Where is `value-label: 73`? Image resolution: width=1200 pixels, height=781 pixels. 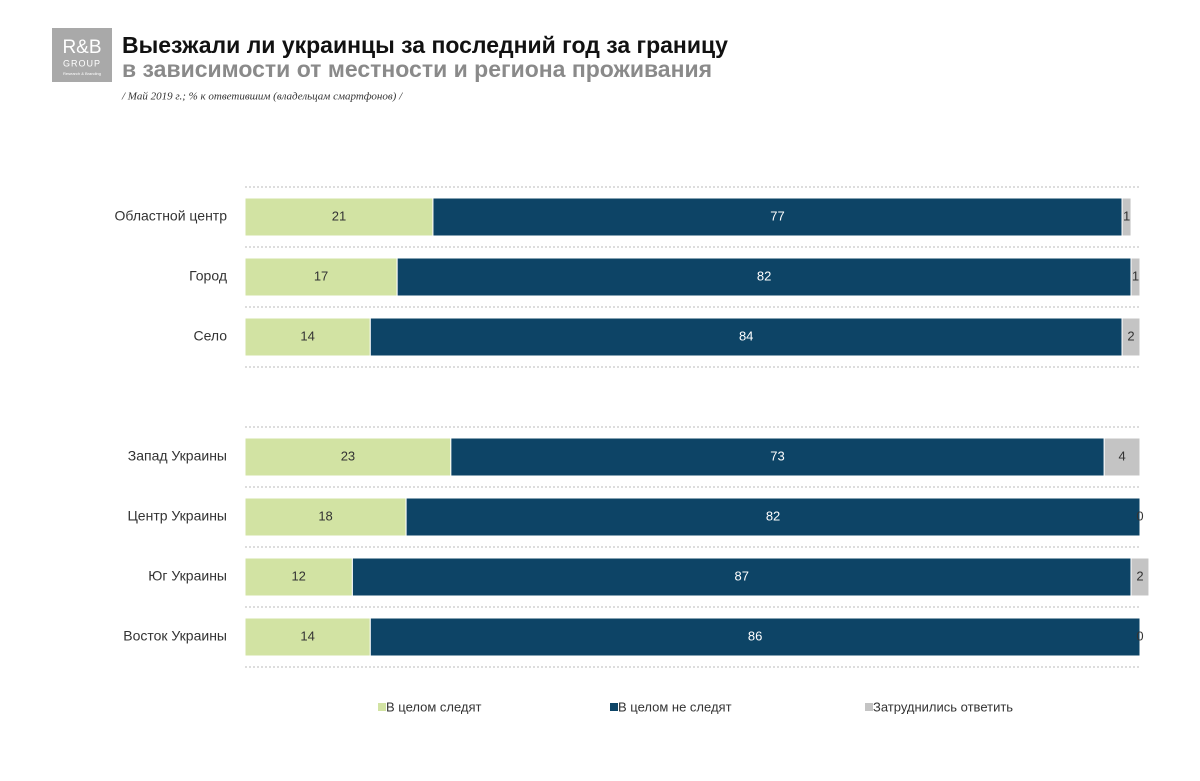
value-label: 73 is located at coordinates (777, 455).